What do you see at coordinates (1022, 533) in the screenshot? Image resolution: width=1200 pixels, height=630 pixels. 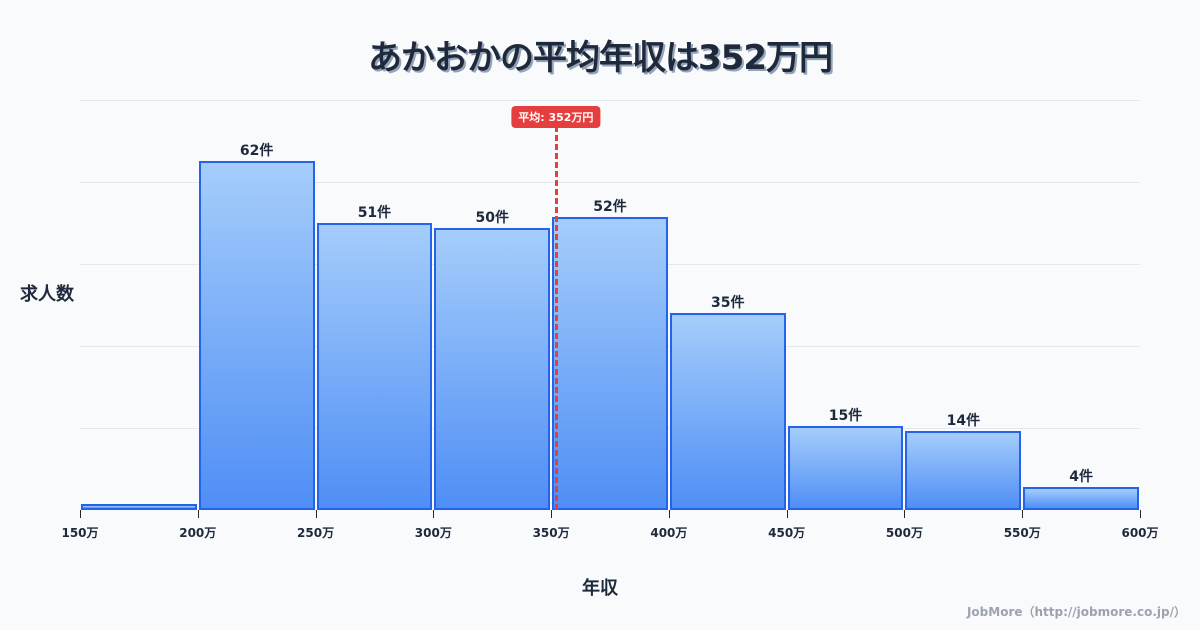 I see `x-tick-label: 550万` at bounding box center [1022, 533].